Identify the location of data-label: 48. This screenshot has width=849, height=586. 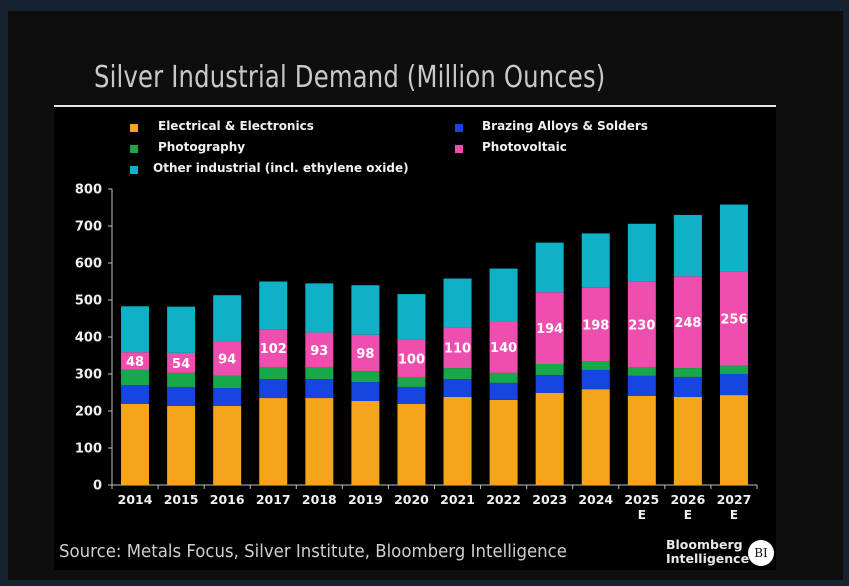
(135, 362).